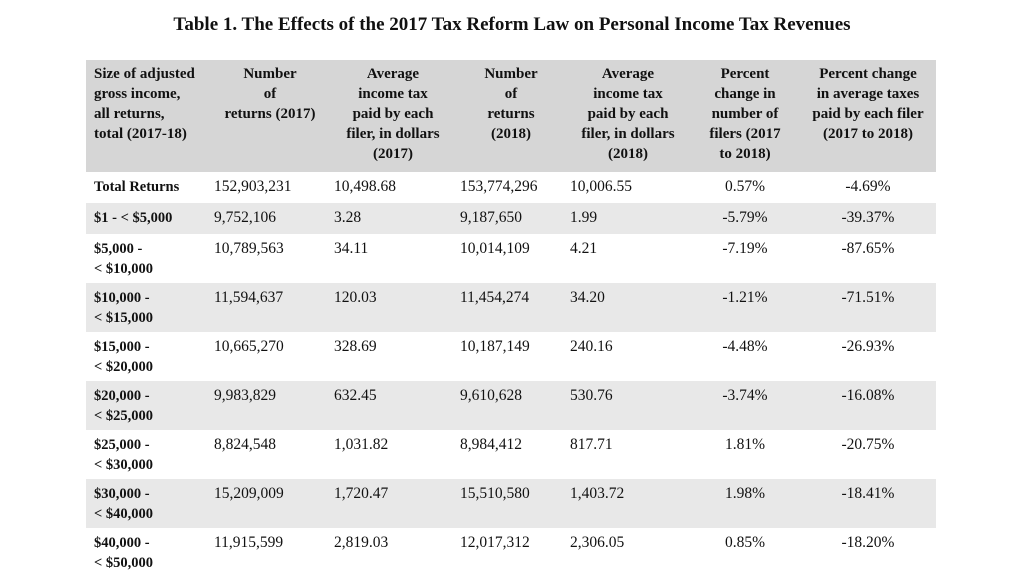 This screenshot has height=577, width=1024. I want to click on income-size-line: < $50,000, so click(124, 563).